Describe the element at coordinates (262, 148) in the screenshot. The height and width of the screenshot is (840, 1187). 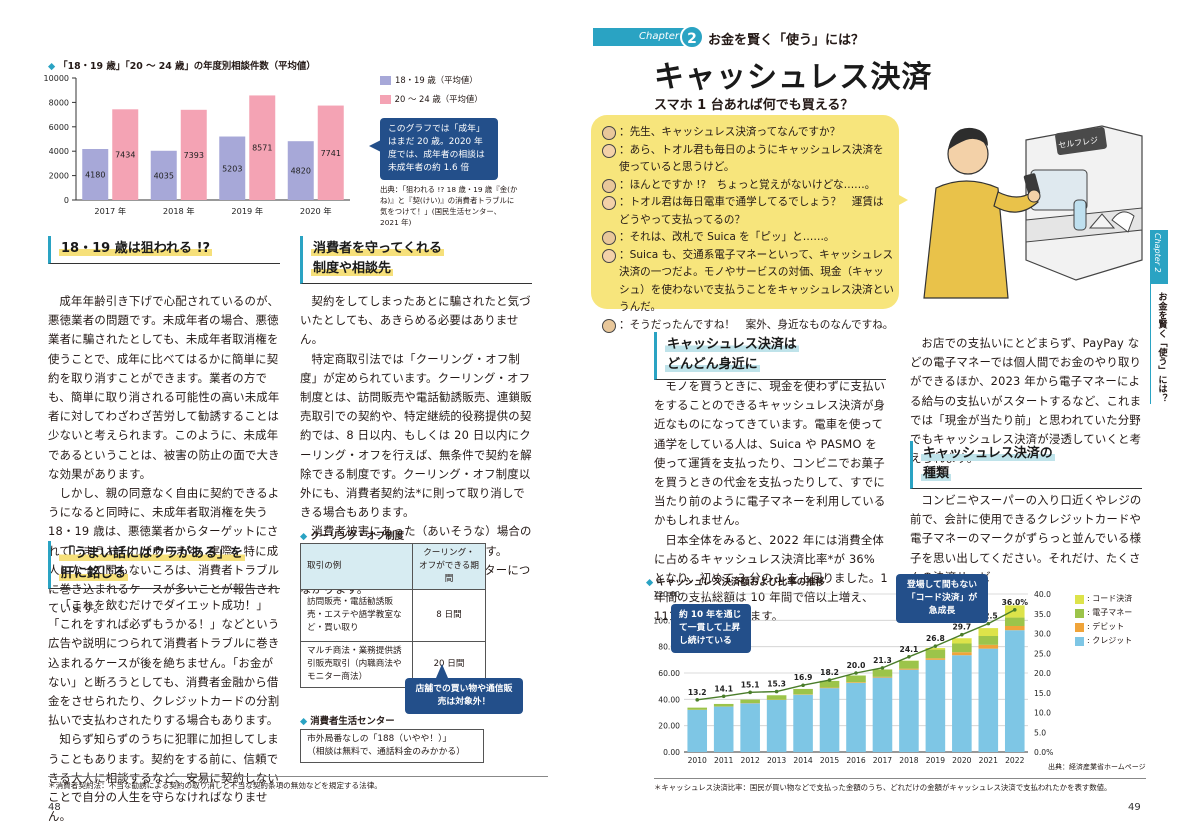
I see `bar-value-label: 8571` at that location.